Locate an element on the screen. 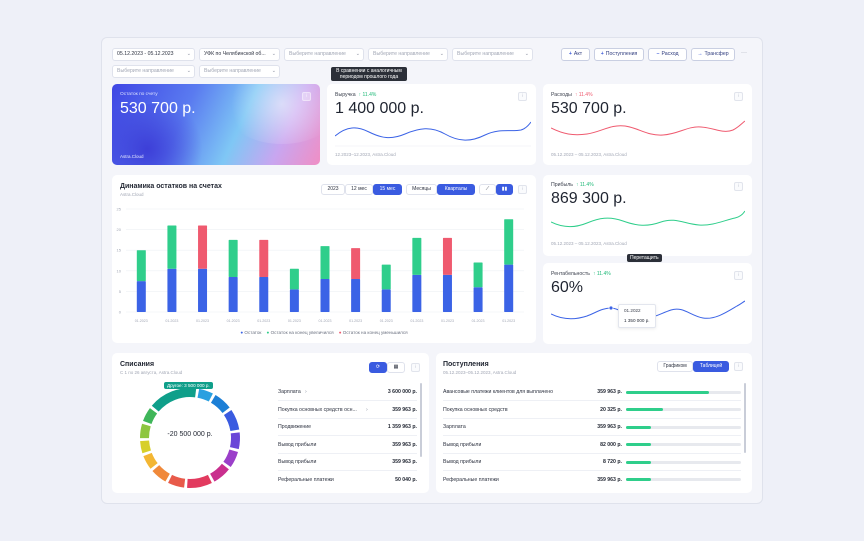 The image size is (864, 541). writeoffs-scrollbar is located at coordinates (421, 420).